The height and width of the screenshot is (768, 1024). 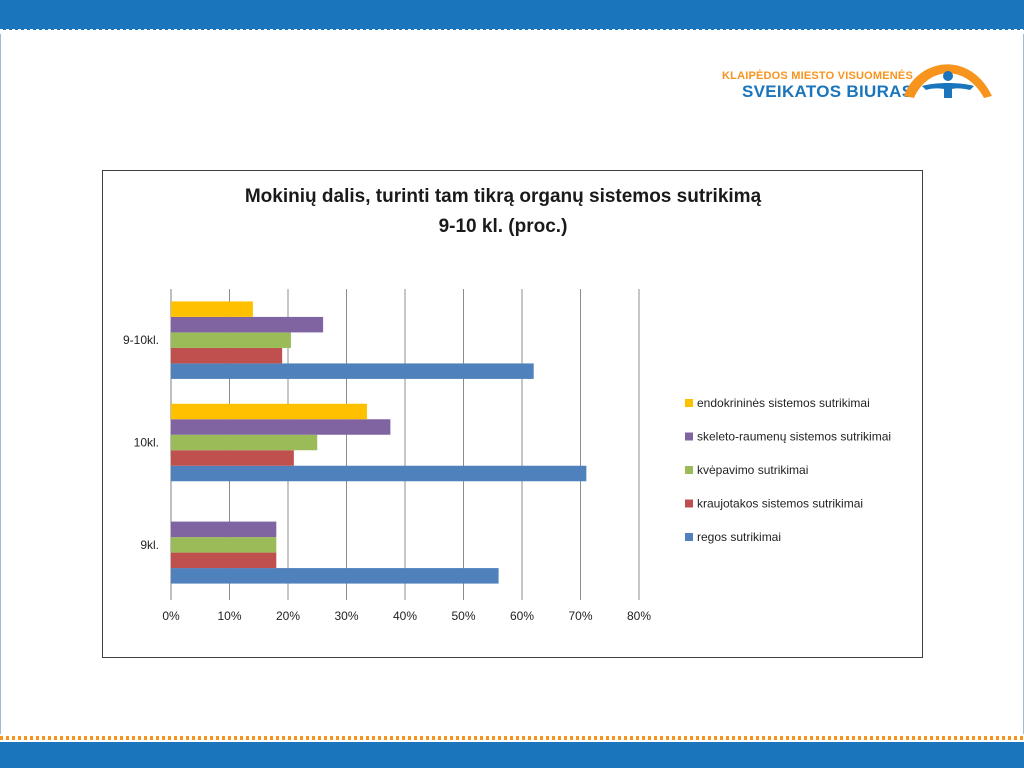 I want to click on bottom-band, so click(x=512, y=755).